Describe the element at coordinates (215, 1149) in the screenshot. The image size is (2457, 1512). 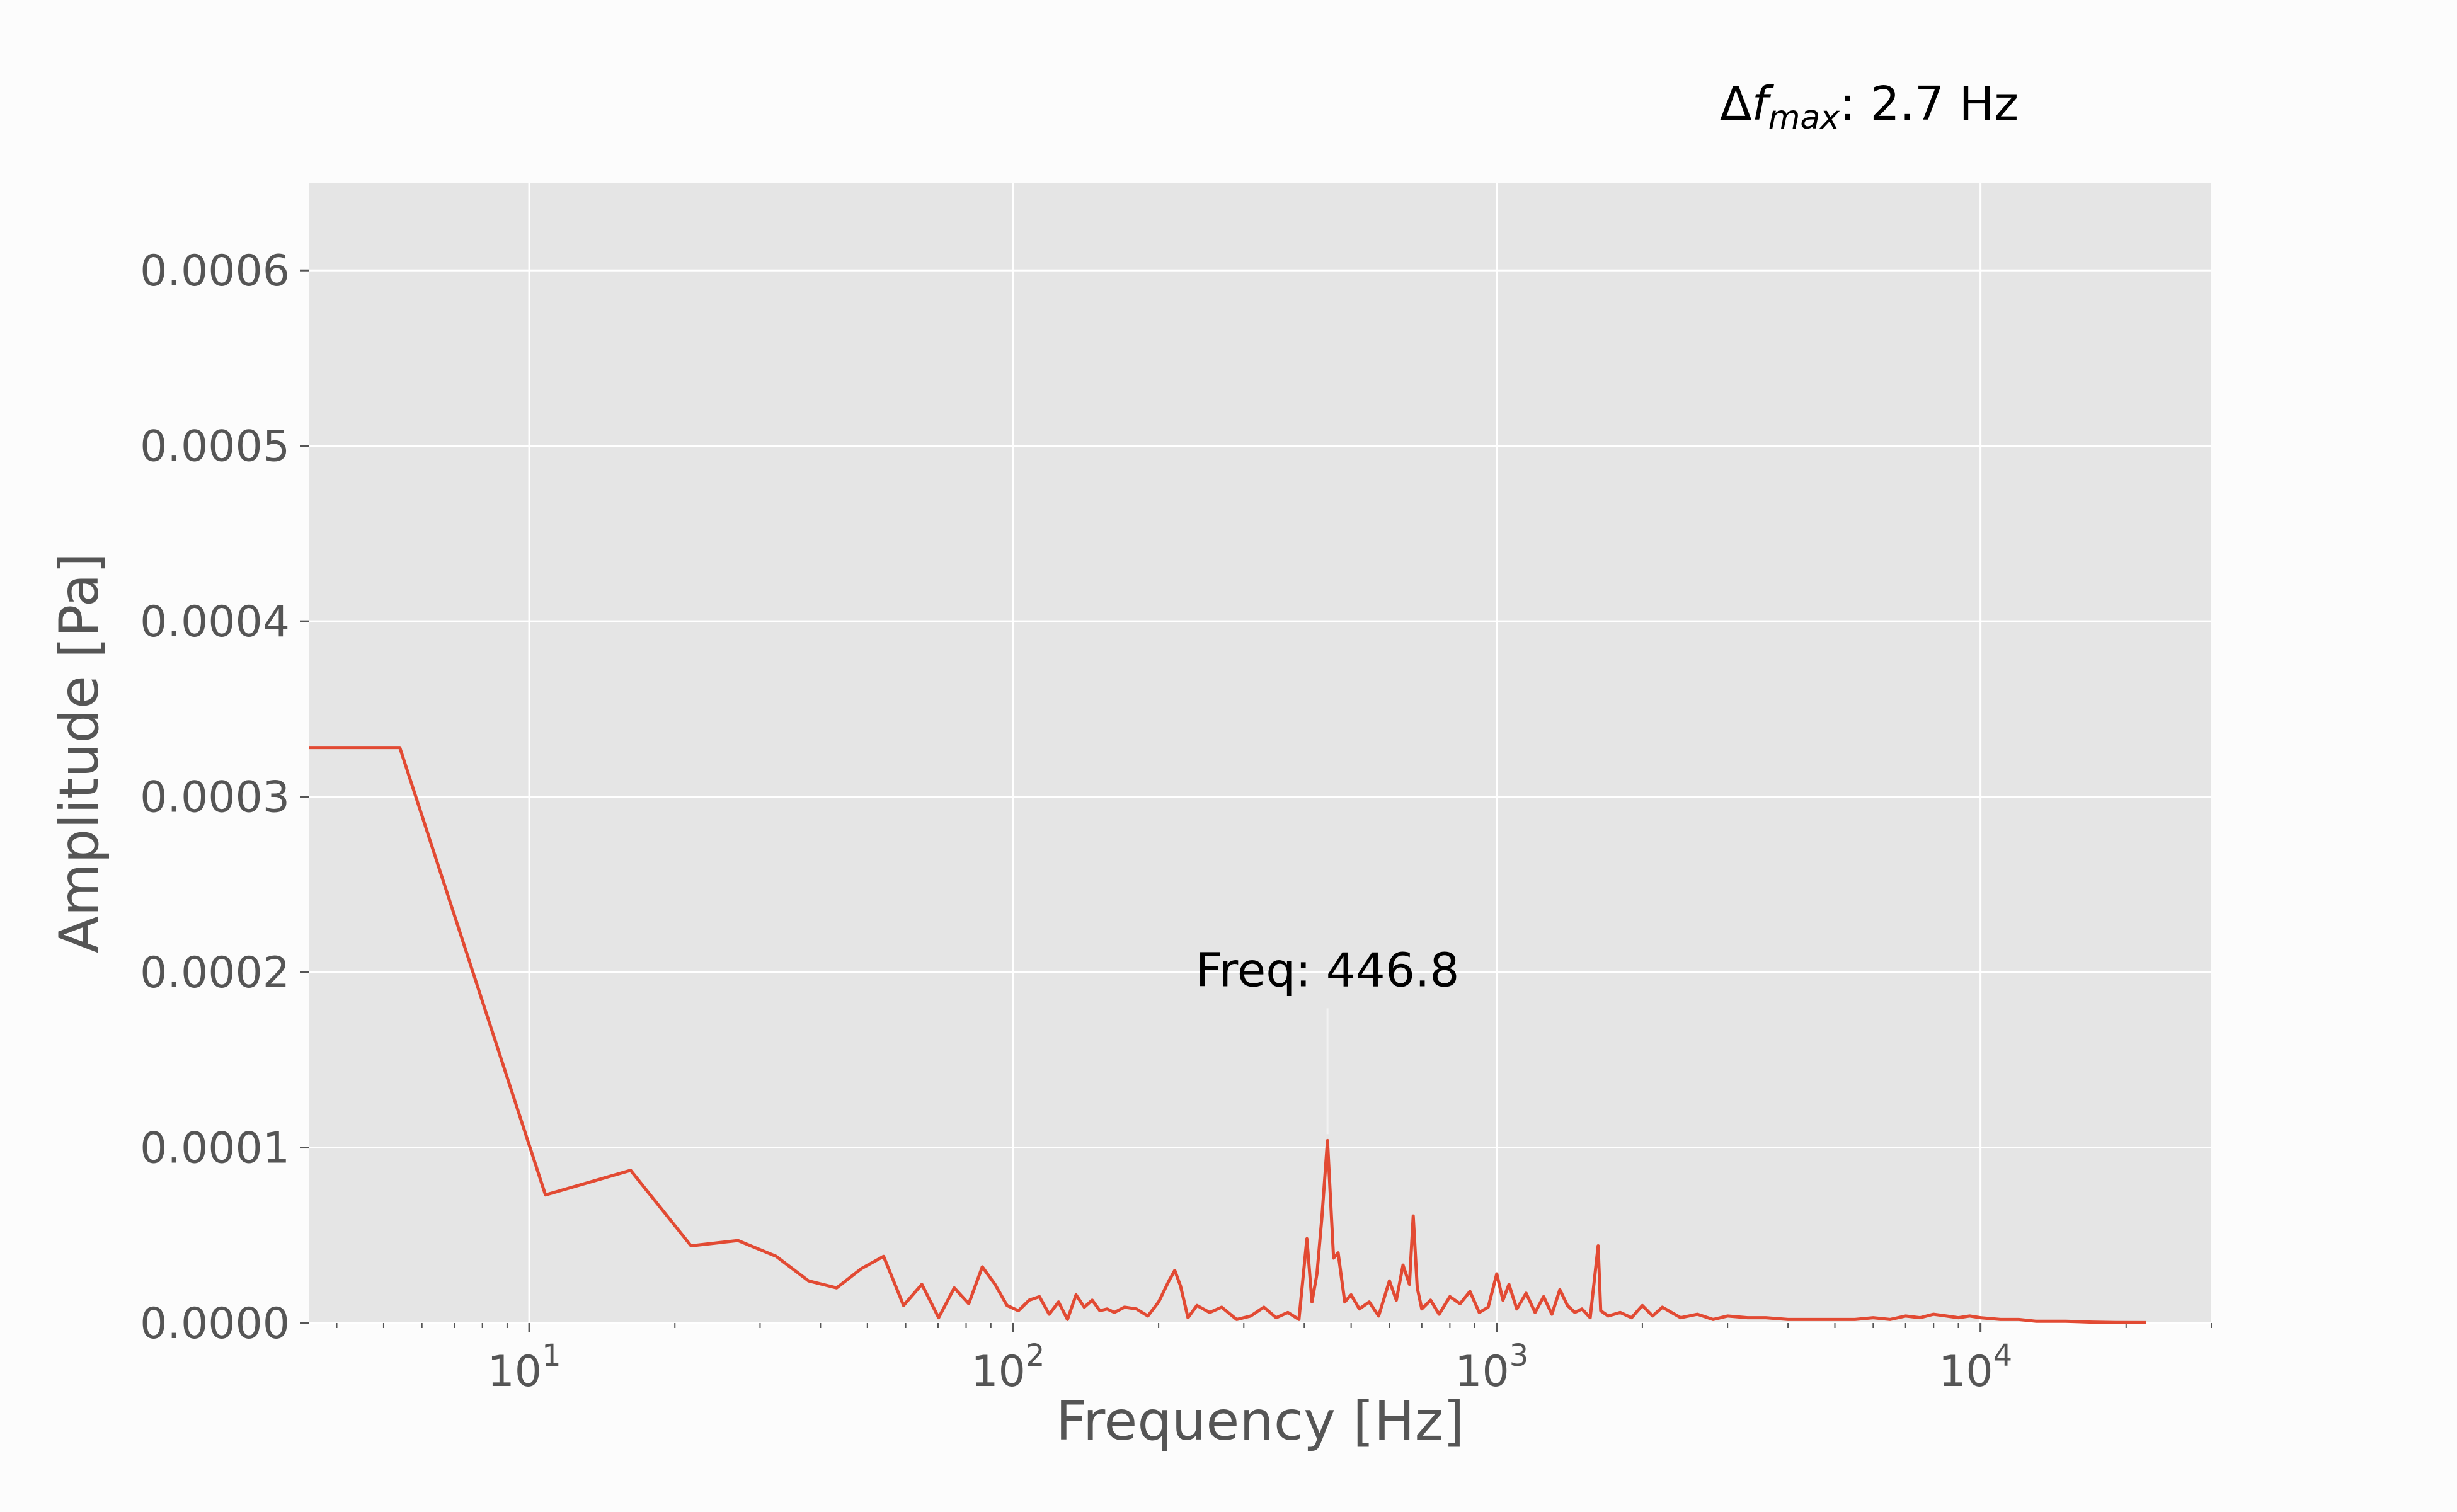
I see `y-tick-label: 0.0001` at that location.